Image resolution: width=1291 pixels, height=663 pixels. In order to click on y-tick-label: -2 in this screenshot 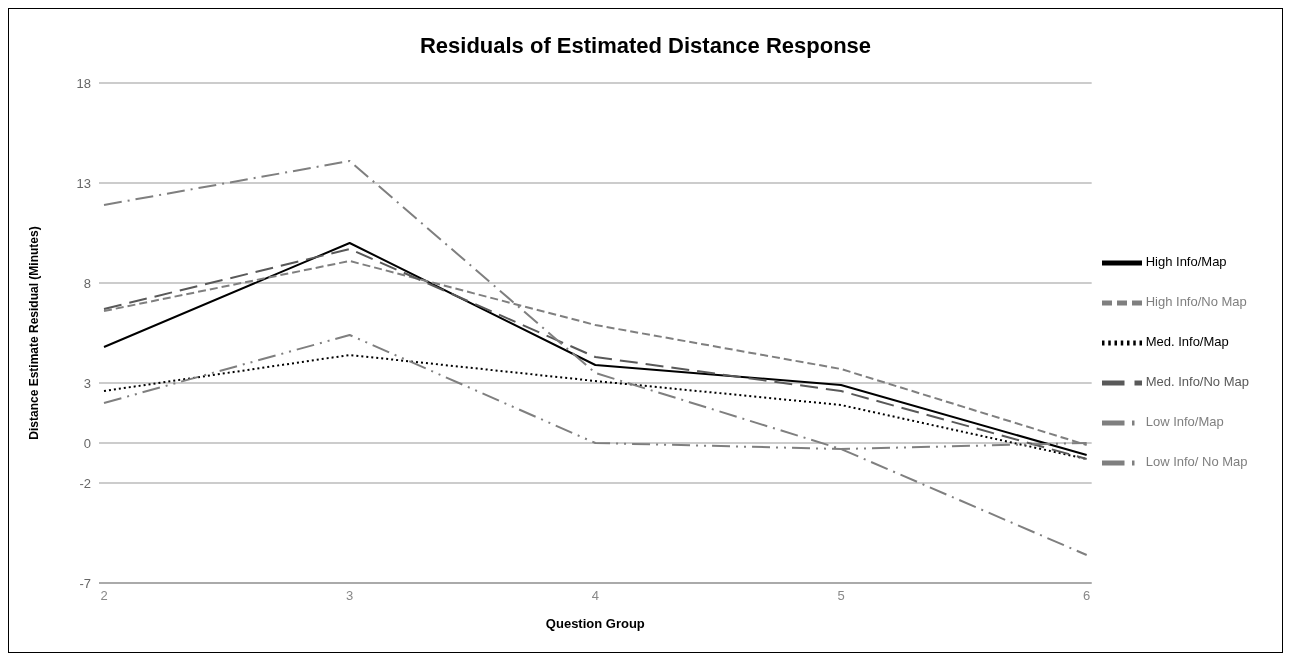, I will do `click(85, 483)`.